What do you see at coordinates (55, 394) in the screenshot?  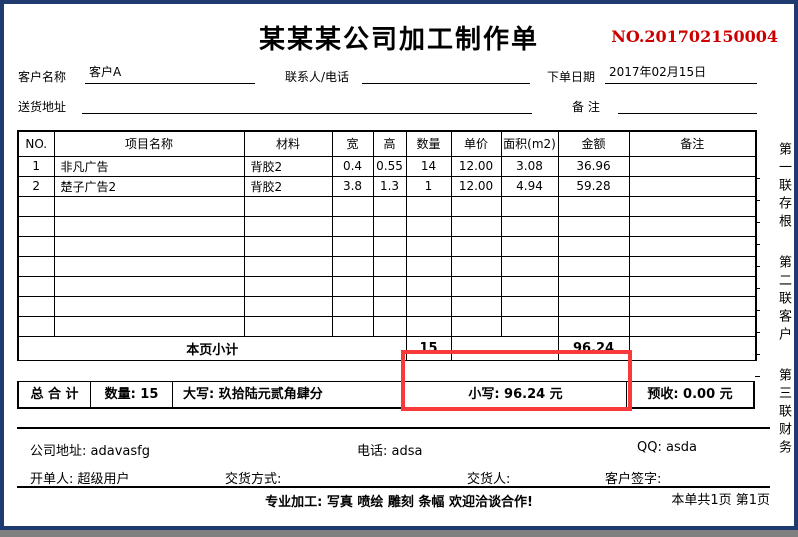 I see `grand-total-label: 总 合 计` at bounding box center [55, 394].